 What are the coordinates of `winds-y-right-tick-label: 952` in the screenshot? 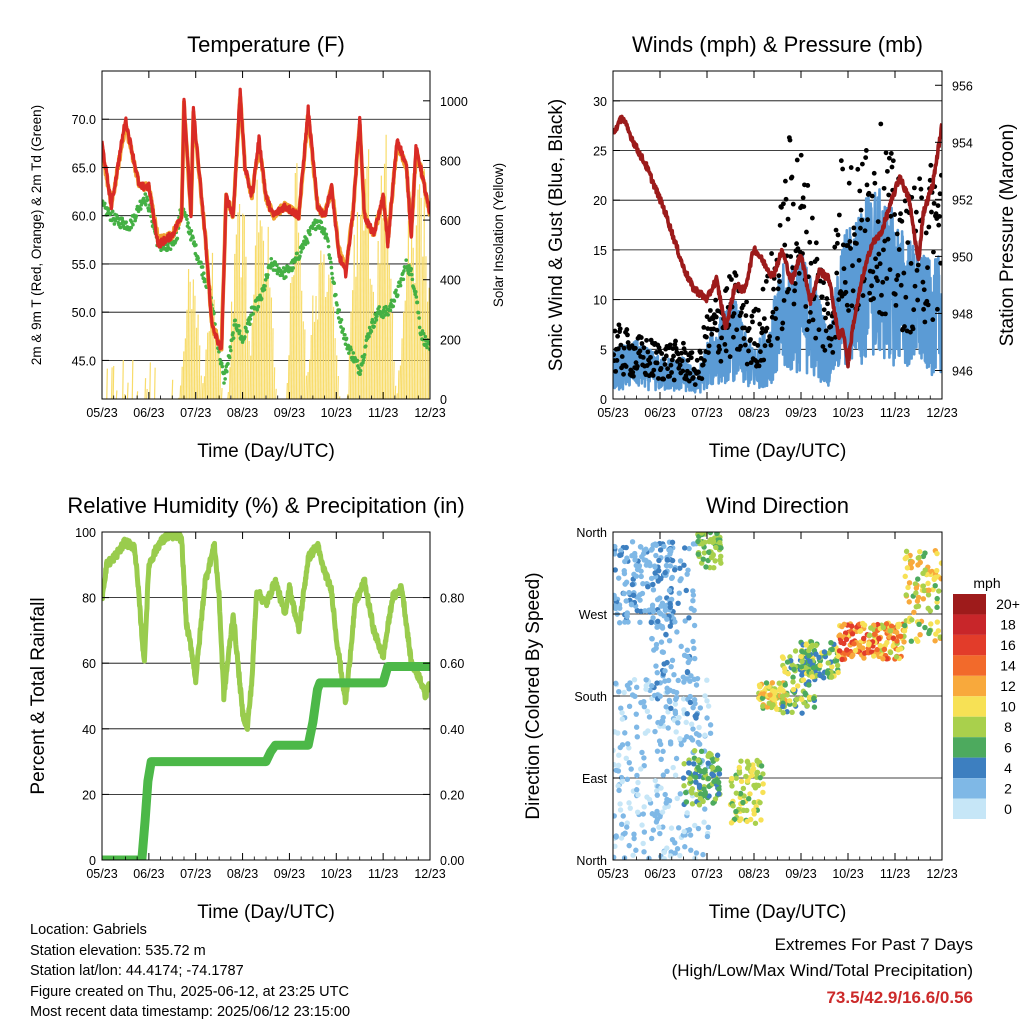 It's located at (962, 200).